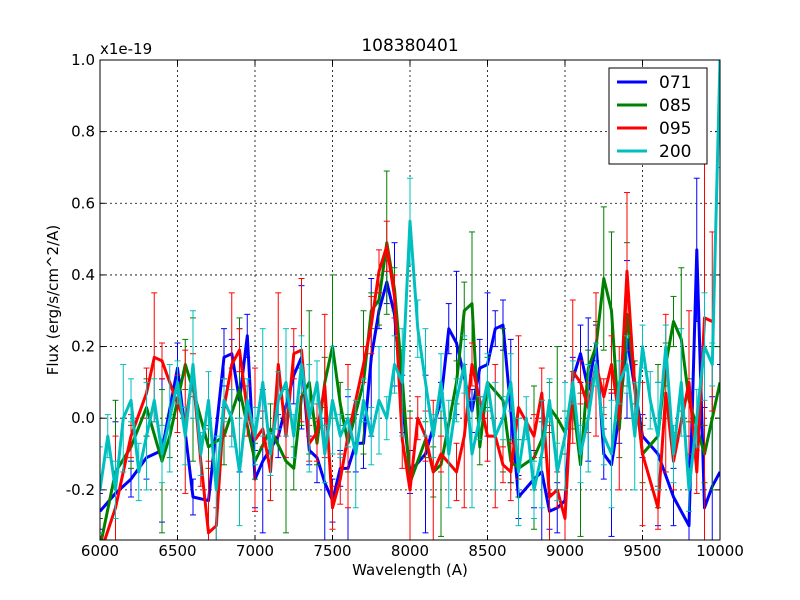 Image resolution: width=800 pixels, height=600 pixels. What do you see at coordinates (83, 418) in the screenshot?
I see `y-tick-label: 0.0` at bounding box center [83, 418].